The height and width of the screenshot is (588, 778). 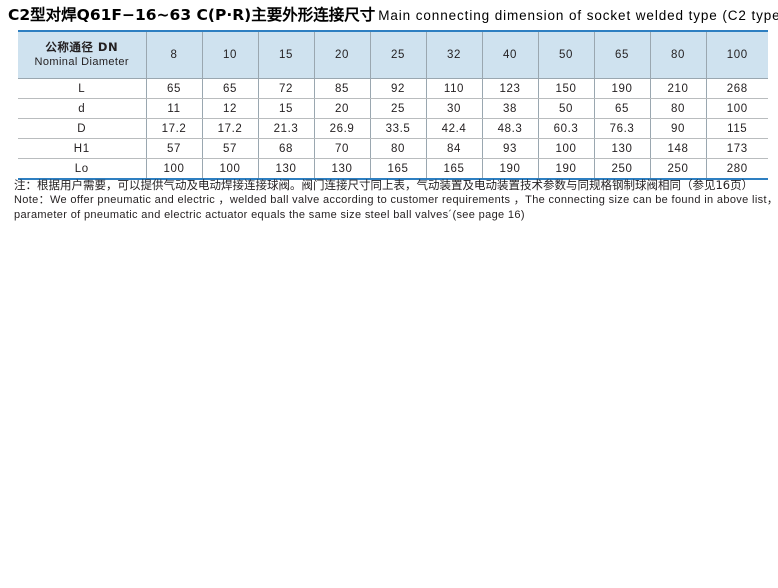 What do you see at coordinates (622, 128) in the screenshot?
I see `cell-D-65: 76.3` at bounding box center [622, 128].